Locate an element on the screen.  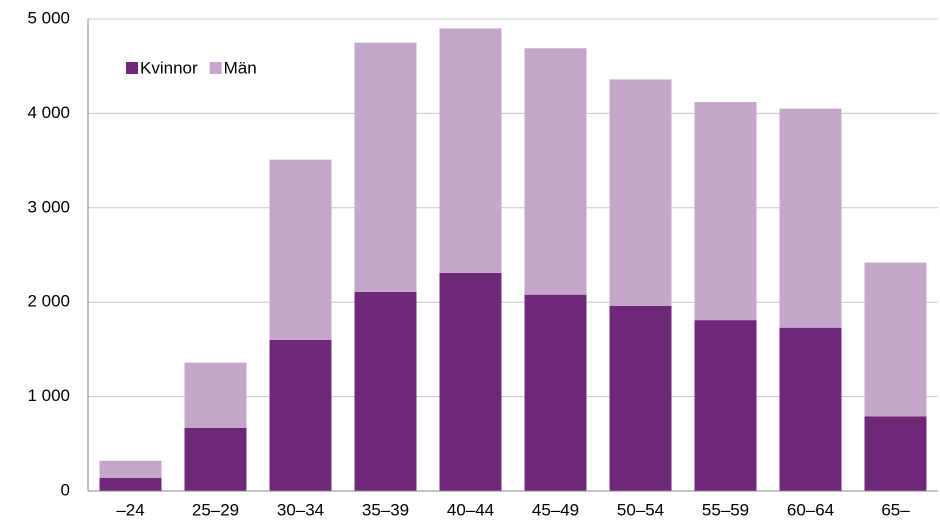
x-tick-label: 60–64 is located at coordinates (810, 509).